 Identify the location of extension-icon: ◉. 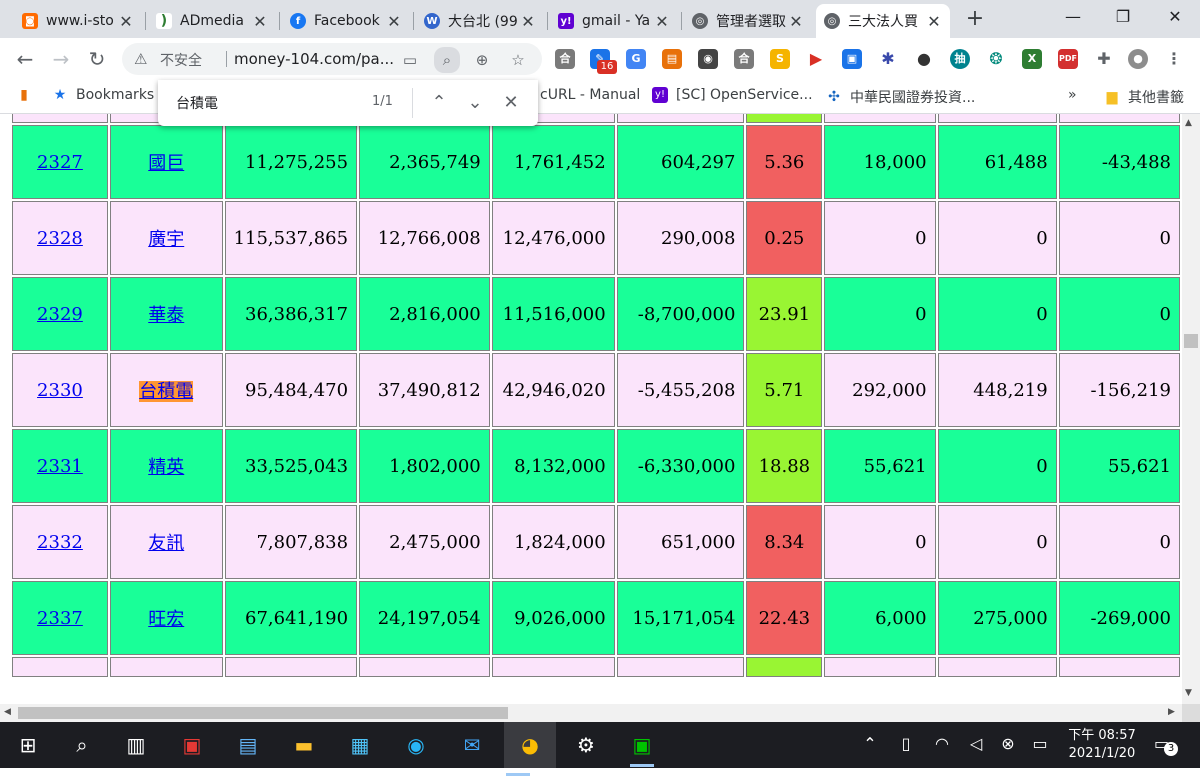
(708, 59).